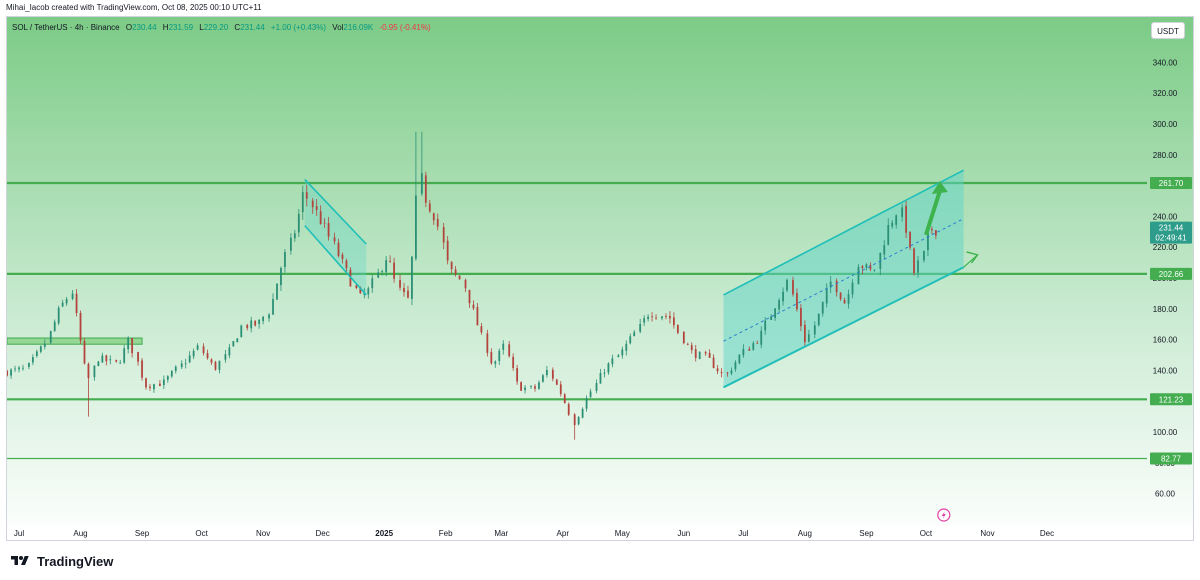 This screenshot has width=1200, height=580. Describe the element at coordinates (1171, 459) in the screenshot. I see `level-price-label: 82.77` at that location.